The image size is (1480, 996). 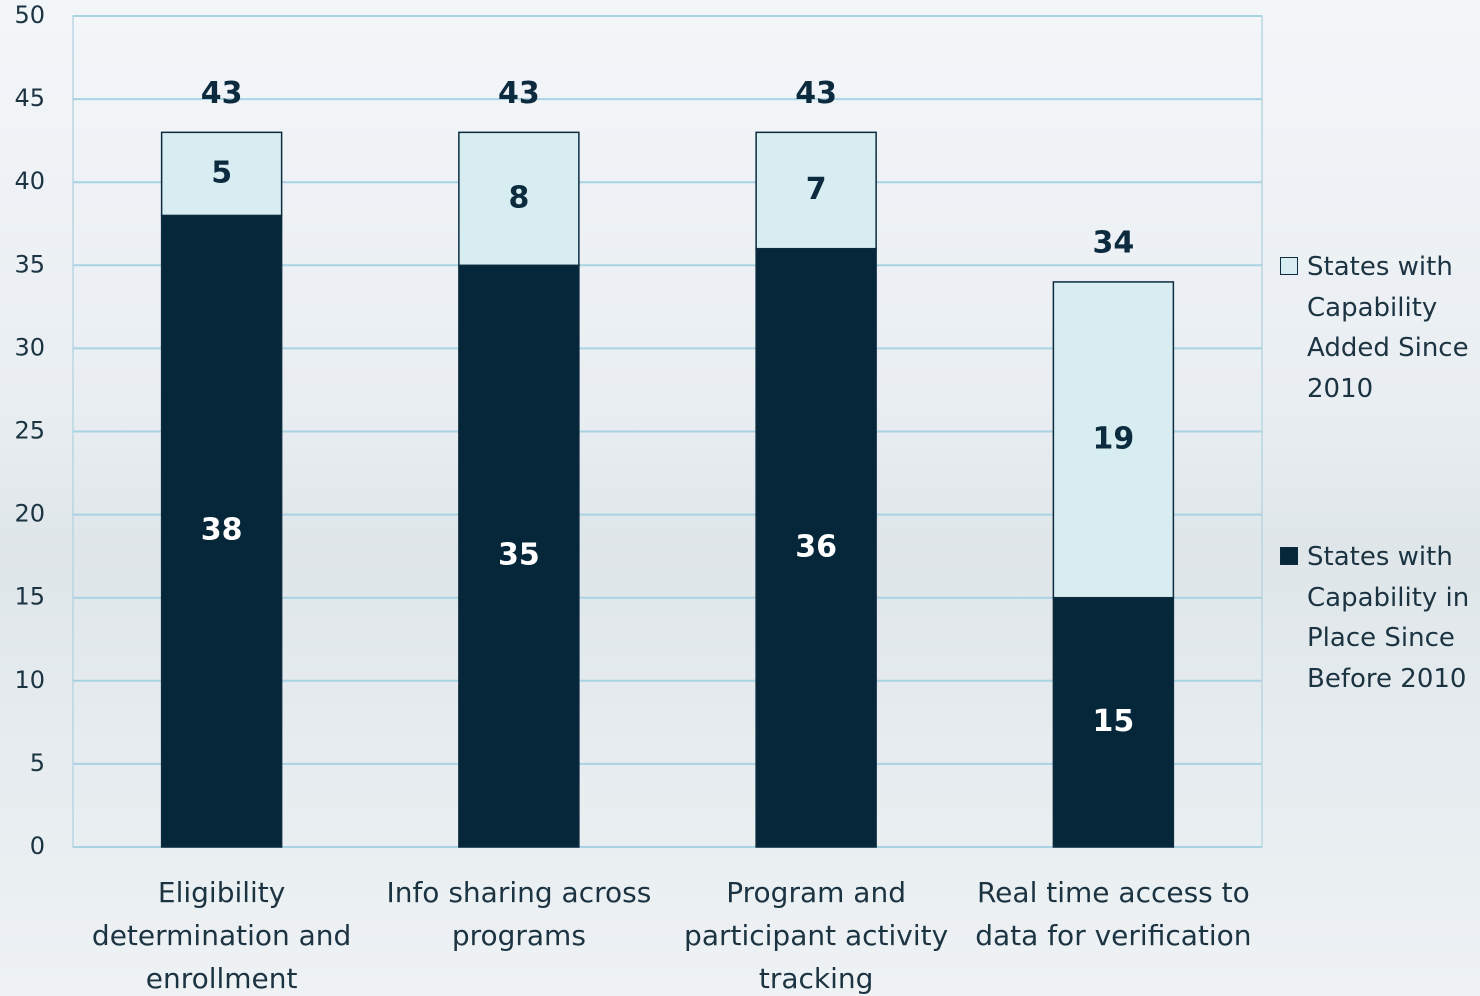 I want to click on y-tick-label: 5, so click(x=37, y=763).